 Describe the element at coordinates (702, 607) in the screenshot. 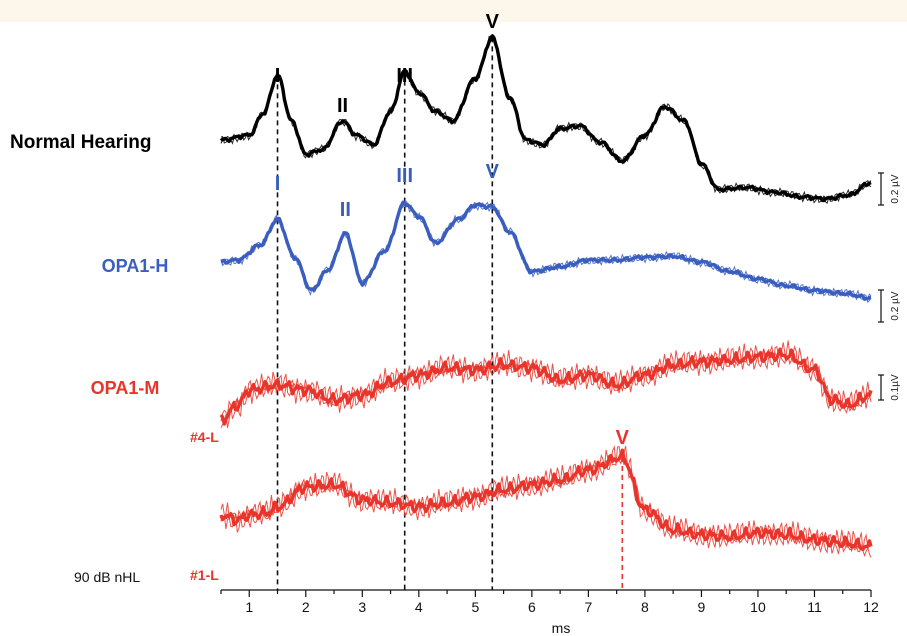

I see `x-tick-label: 9` at that location.